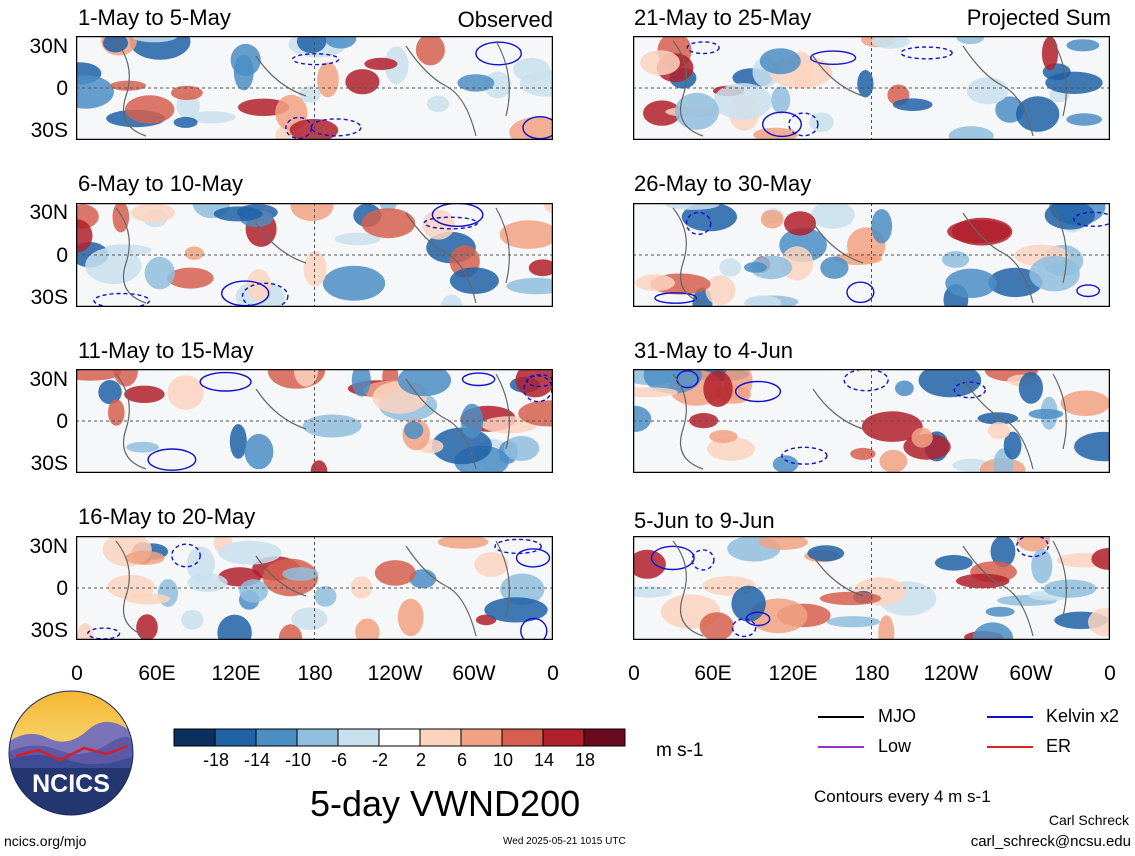  Describe the element at coordinates (1088, 820) in the screenshot. I see `footer-author: Carl Schreck` at that location.